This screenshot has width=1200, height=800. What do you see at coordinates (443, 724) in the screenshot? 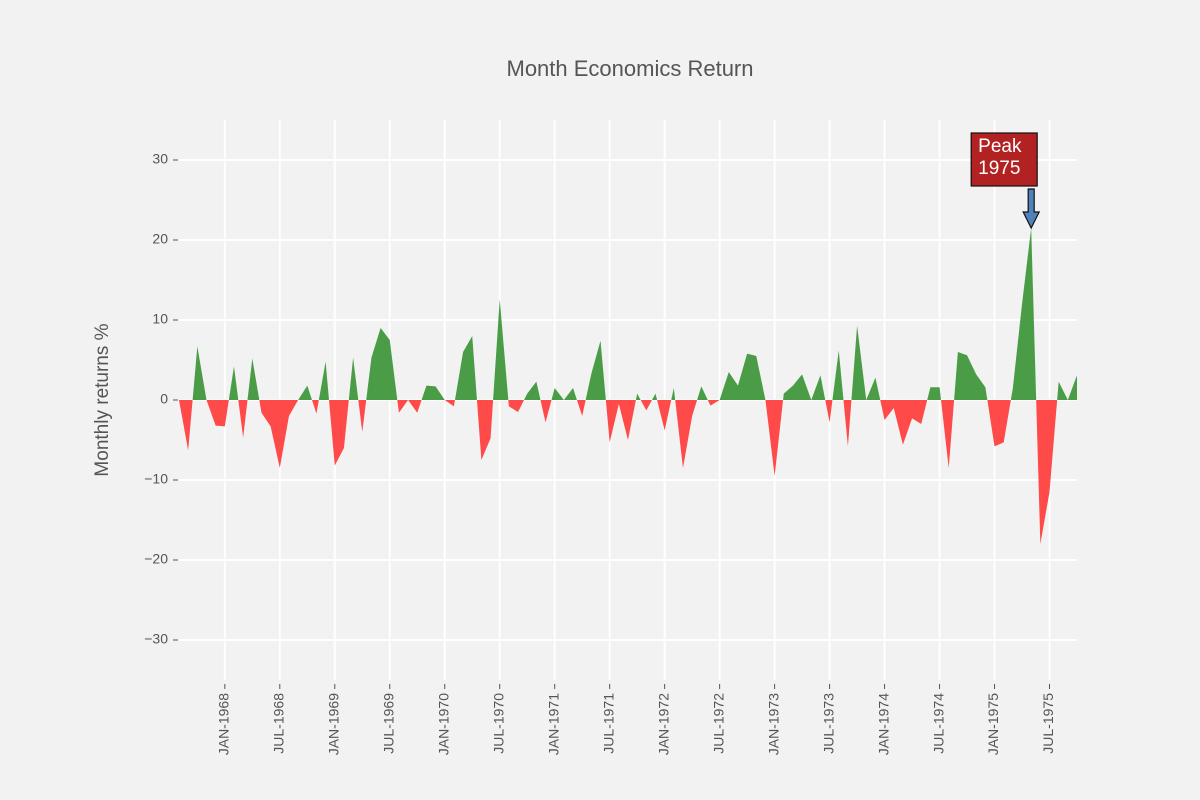
I see `x-tick-label: JAN-1970` at bounding box center [443, 724].